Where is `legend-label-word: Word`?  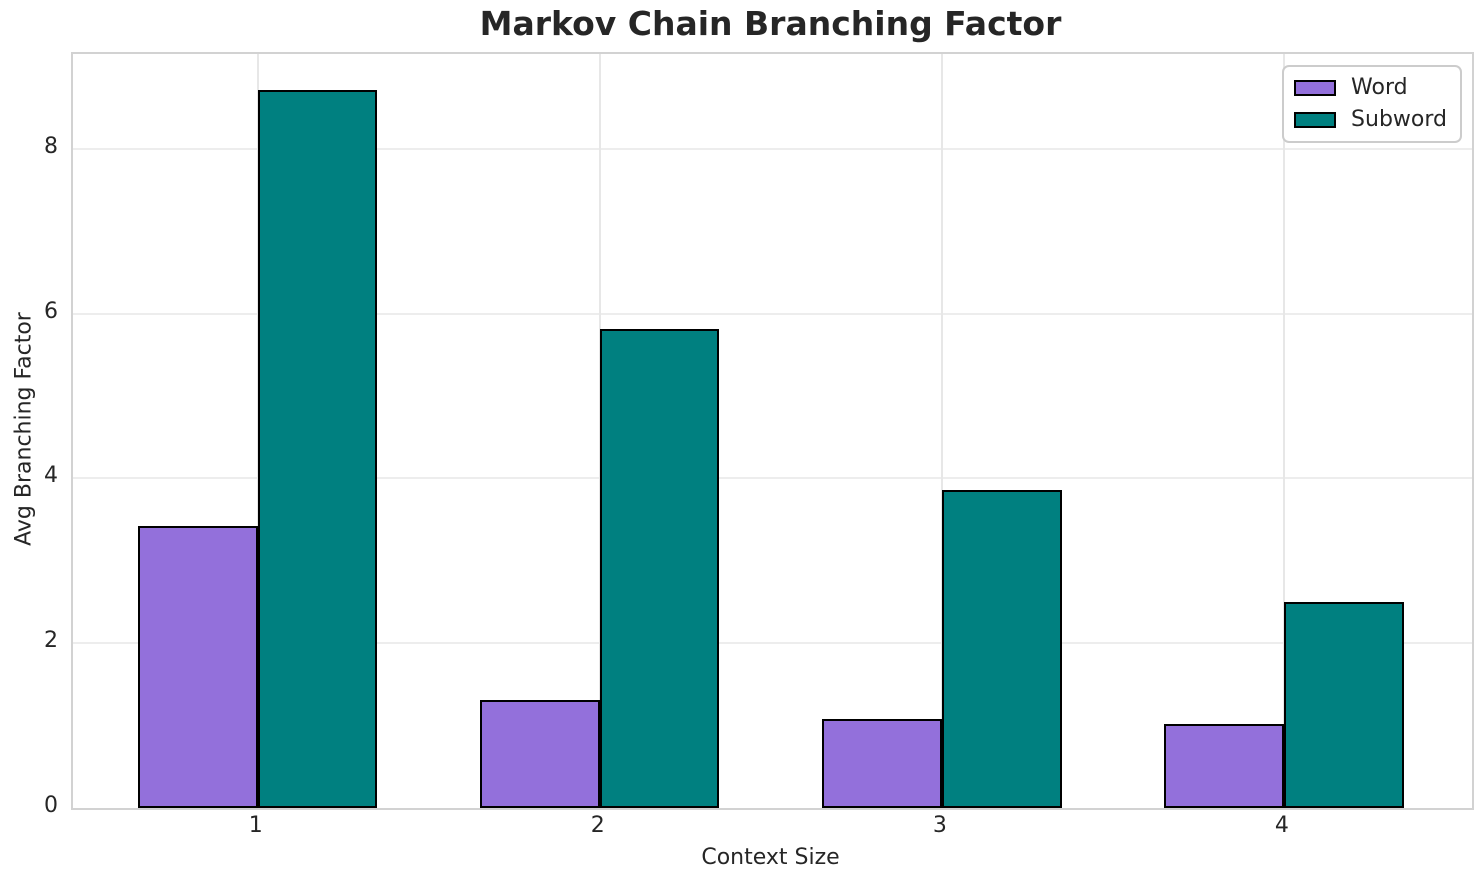 legend-label-word: Word is located at coordinates (1379, 87).